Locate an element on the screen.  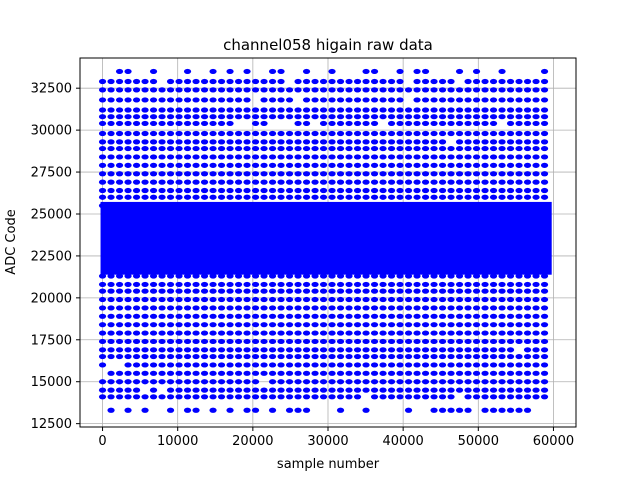
chart-title: channel058 higain raw data is located at coordinates (328, 45).